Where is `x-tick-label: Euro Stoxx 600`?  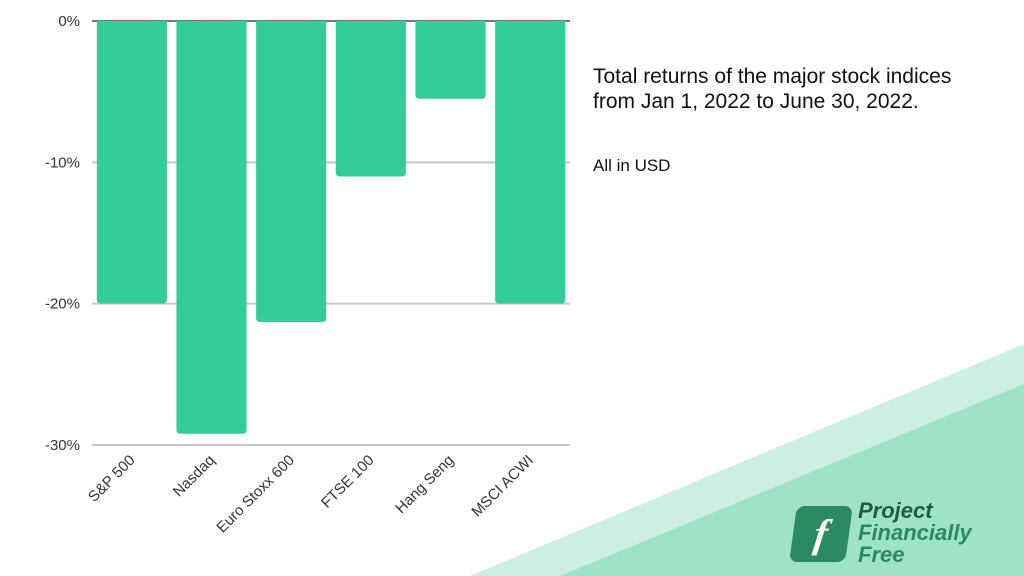 x-tick-label: Euro Stoxx 600 is located at coordinates (255, 494).